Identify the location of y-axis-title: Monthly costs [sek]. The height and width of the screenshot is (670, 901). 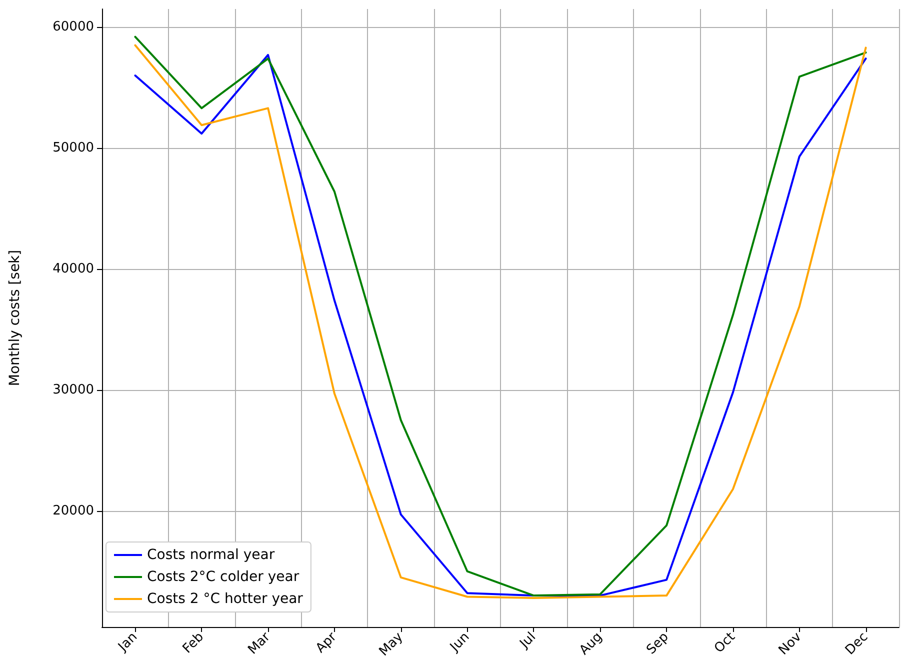
(15, 318).